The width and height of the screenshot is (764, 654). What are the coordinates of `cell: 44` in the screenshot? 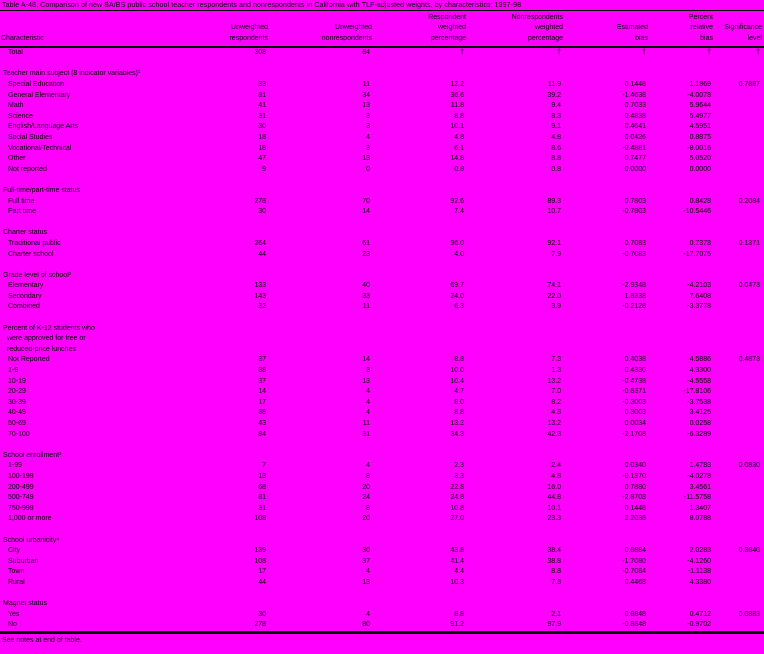 It's located at (262, 254).